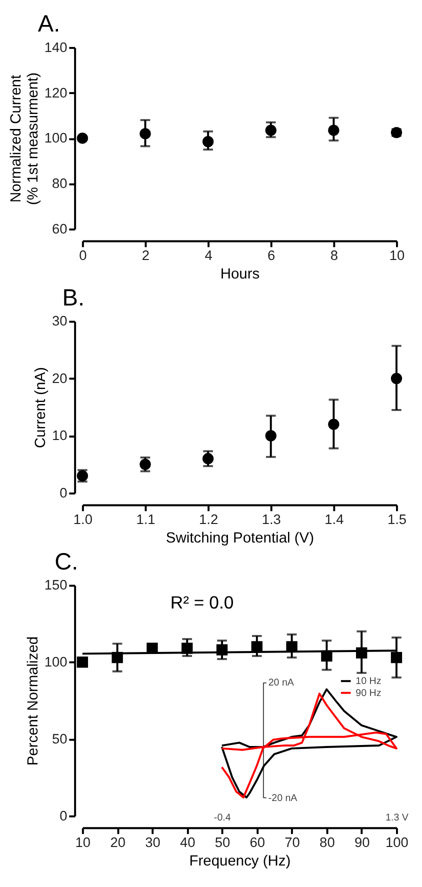 This screenshot has height=887, width=422. I want to click on x-tick-label: 1.2, so click(208, 519).